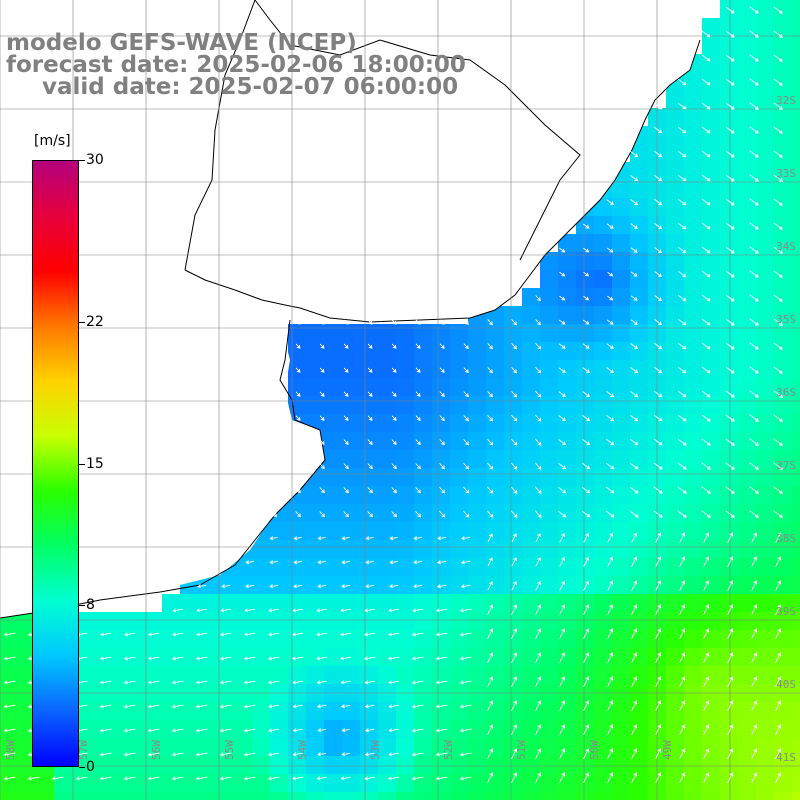  What do you see at coordinates (229, 750) in the screenshot?
I see `lon-label: 55W` at bounding box center [229, 750].